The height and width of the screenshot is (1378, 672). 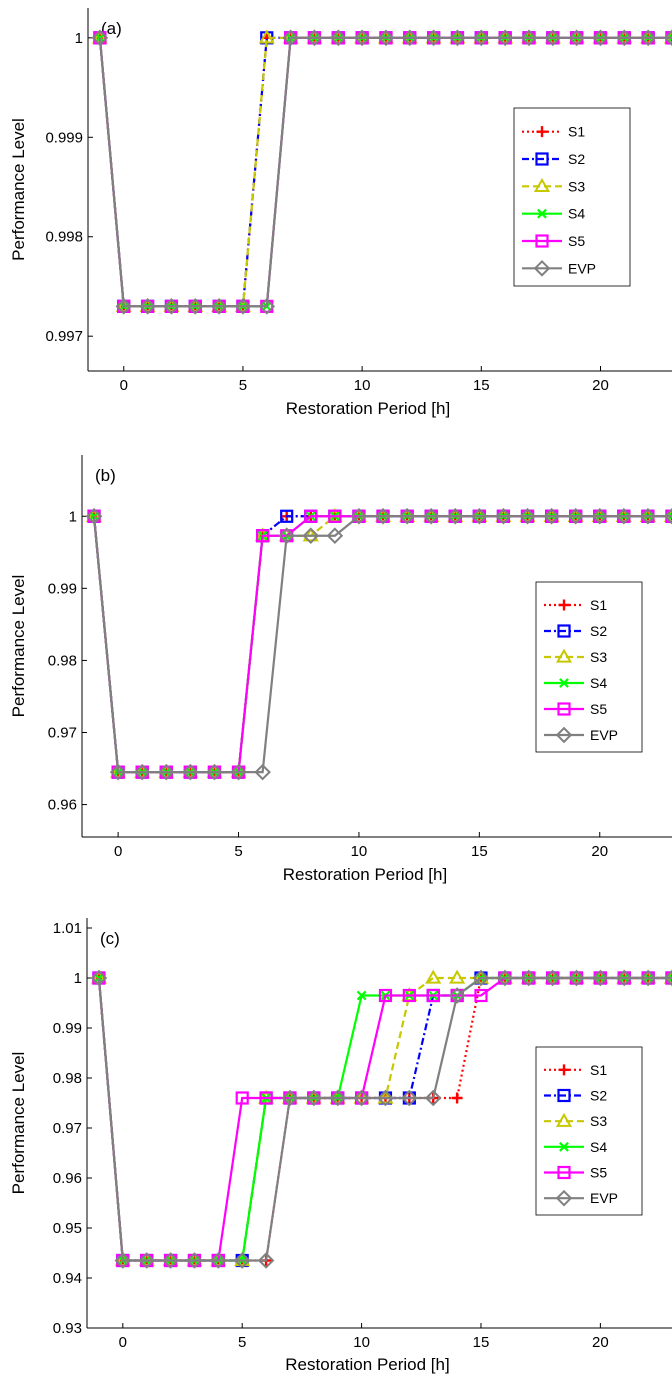 I want to click on legend-entry-s1: S1, so click(x=575, y=1070).